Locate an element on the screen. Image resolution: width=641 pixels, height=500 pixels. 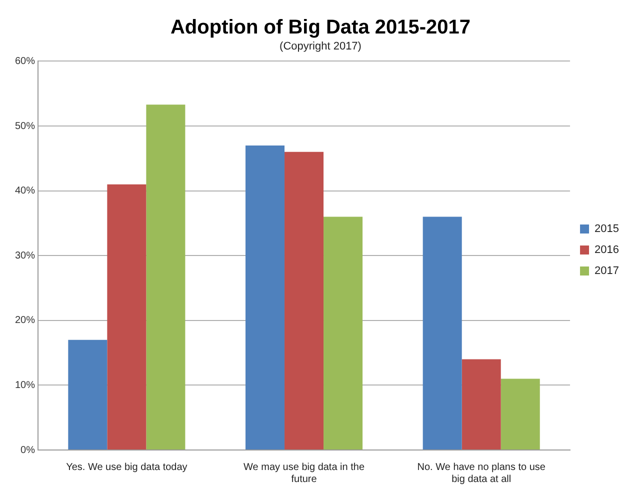
x-tick-label: No. We have no plans to use big data at all is located at coordinates (481, 473).